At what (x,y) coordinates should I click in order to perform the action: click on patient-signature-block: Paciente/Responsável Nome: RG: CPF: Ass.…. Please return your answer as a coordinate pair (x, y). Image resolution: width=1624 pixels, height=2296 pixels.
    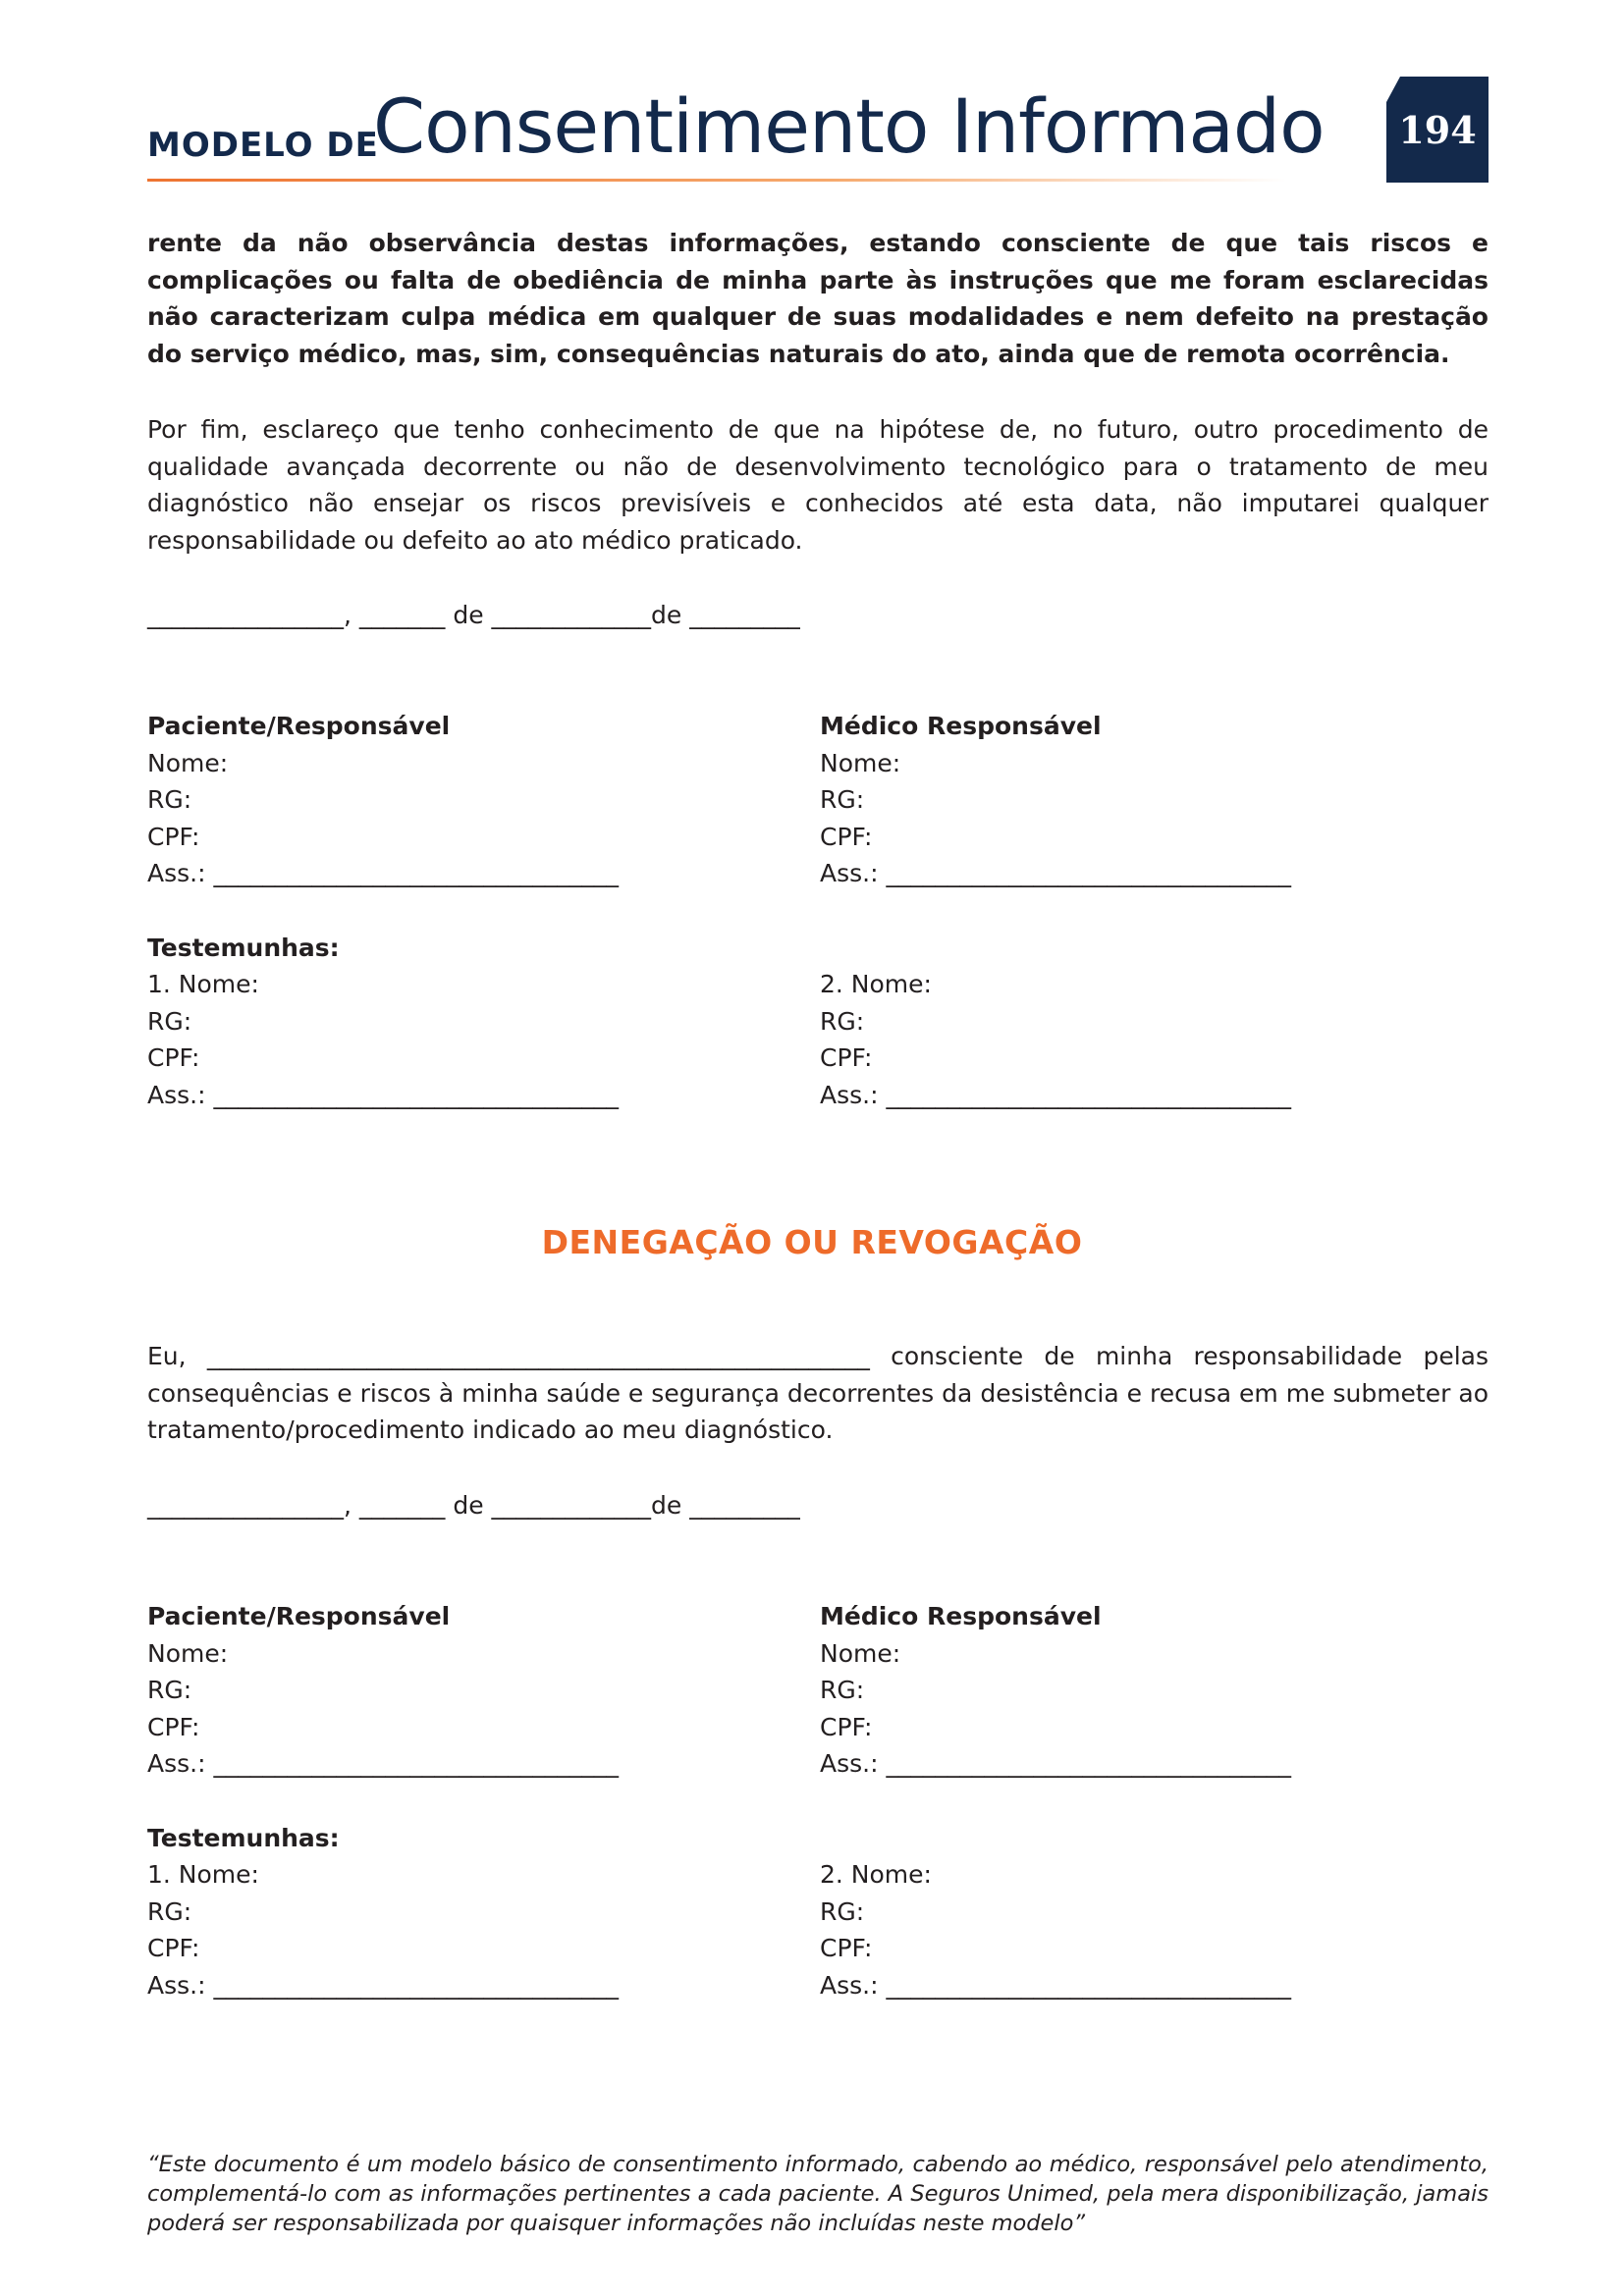
    Looking at the image, I should click on (471, 911).